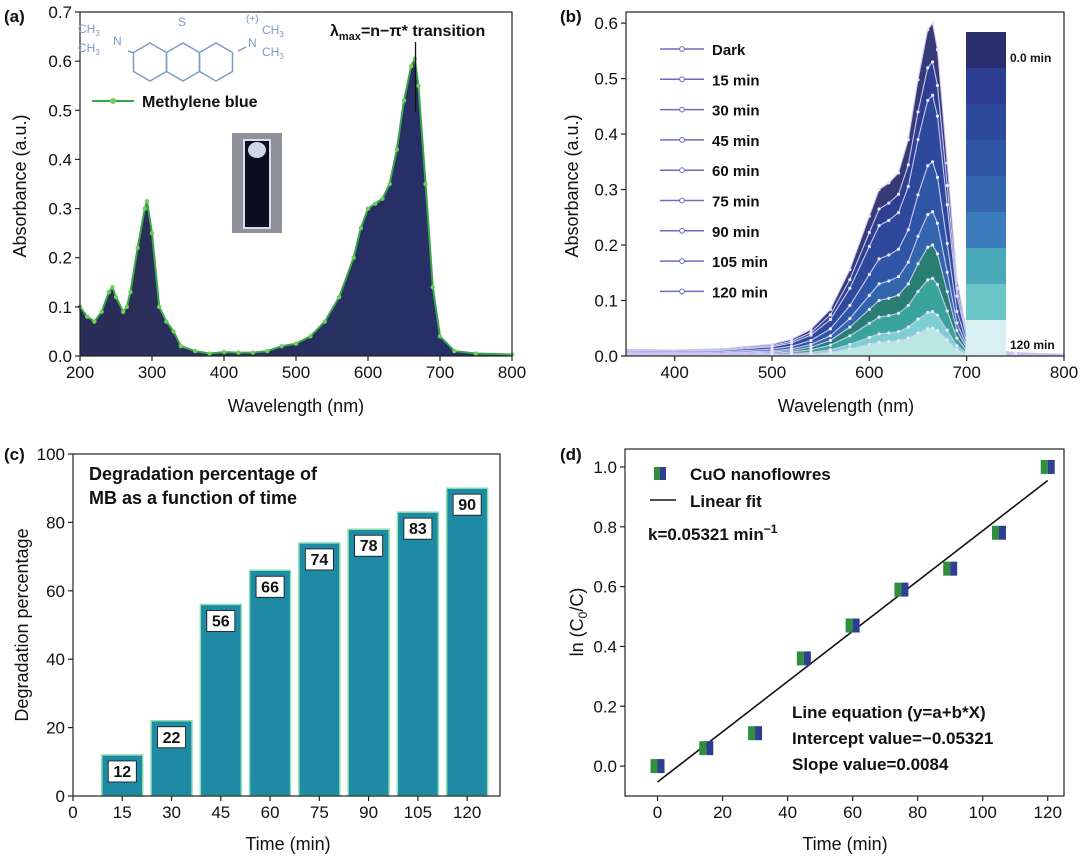 Image resolution: width=1080 pixels, height=856 pixels. I want to click on methyl-label: CH3, so click(89, 30).